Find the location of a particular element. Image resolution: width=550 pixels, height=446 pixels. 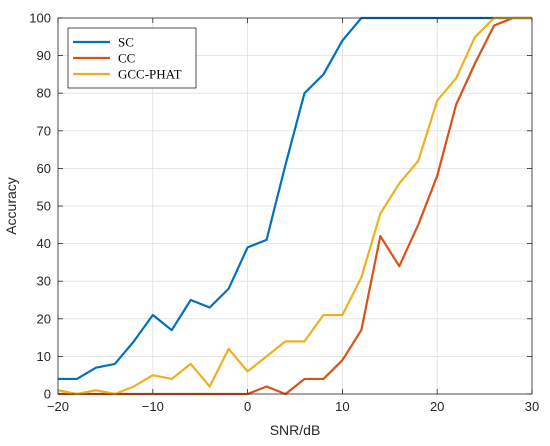

x-tick-label: 10 is located at coordinates (342, 406).